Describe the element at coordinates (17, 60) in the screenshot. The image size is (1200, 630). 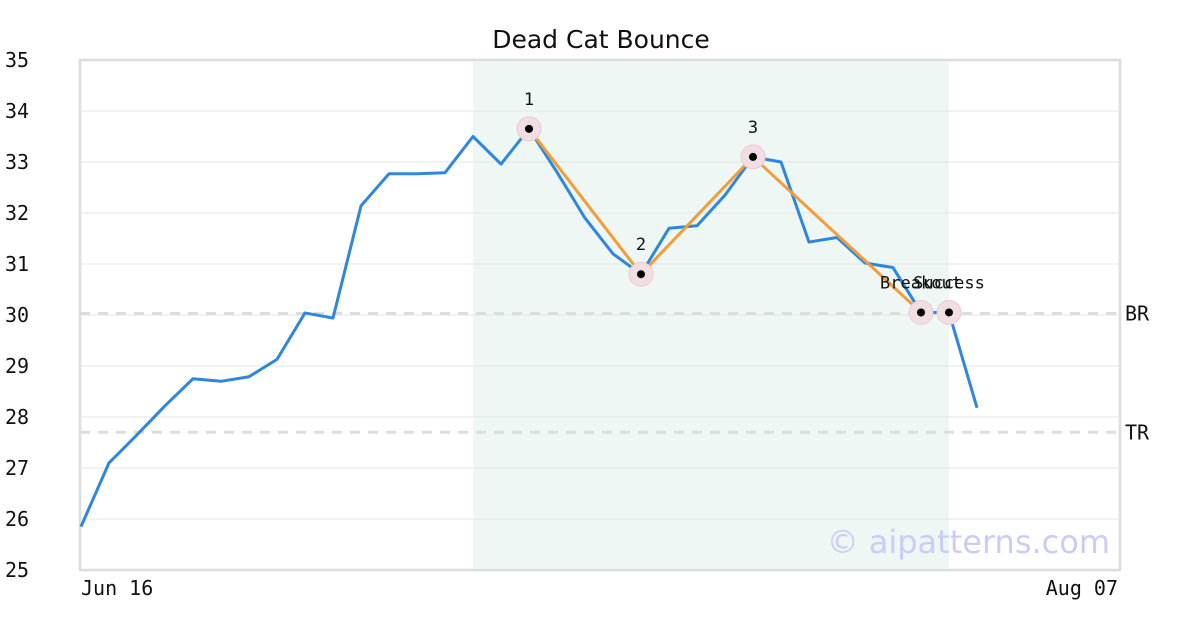
I see `y-tick-label: 35` at that location.